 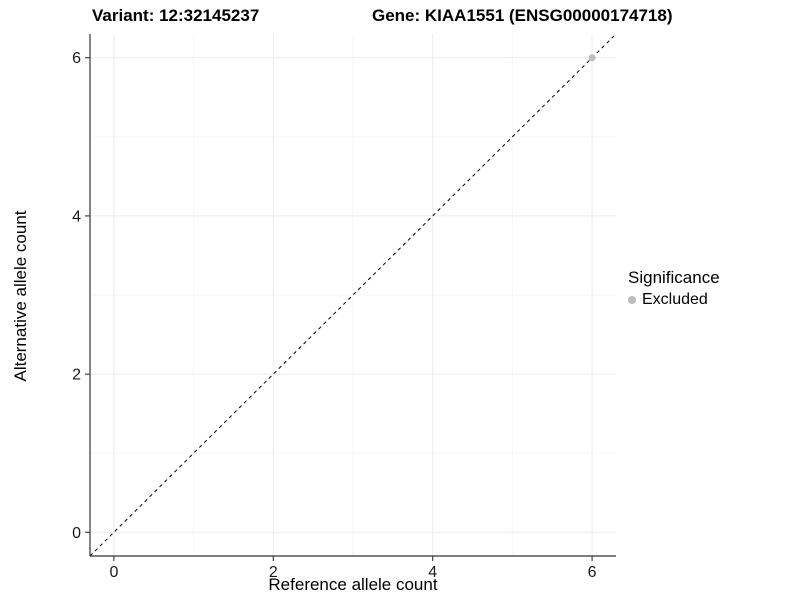 I want to click on x-tick-label: 4, so click(x=432, y=572).